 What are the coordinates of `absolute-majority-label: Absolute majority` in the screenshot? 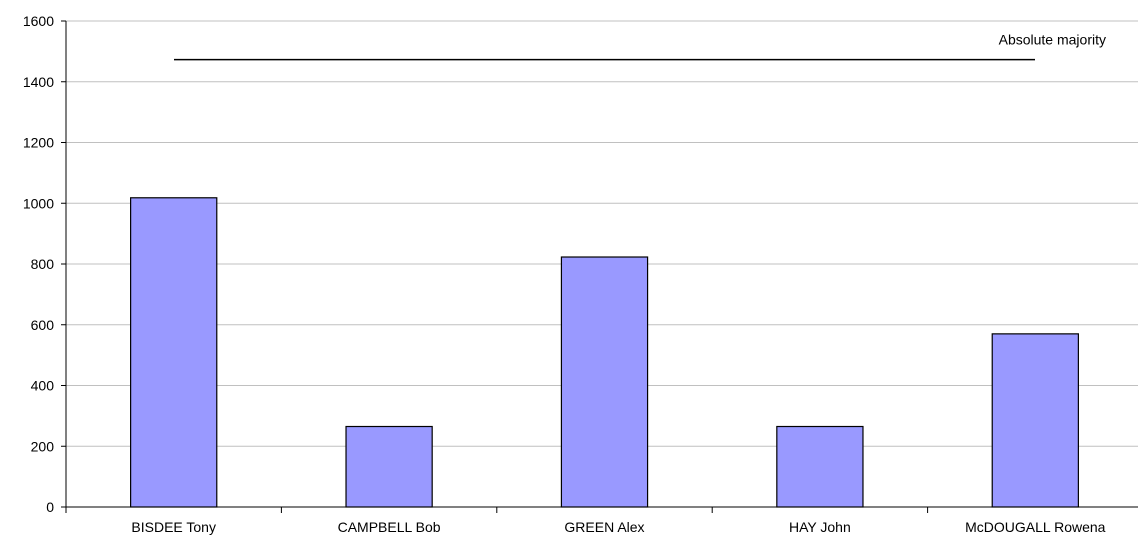 It's located at (1052, 40).